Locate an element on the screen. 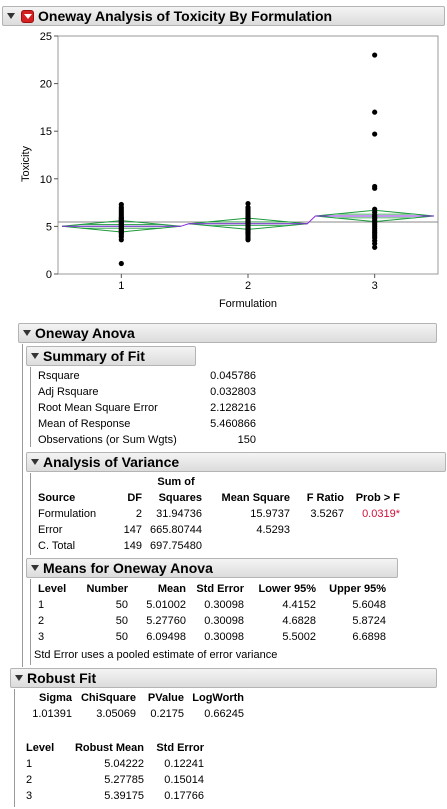 The height and width of the screenshot is (809, 447). col-header-f: F Ratio is located at coordinates (325, 498).